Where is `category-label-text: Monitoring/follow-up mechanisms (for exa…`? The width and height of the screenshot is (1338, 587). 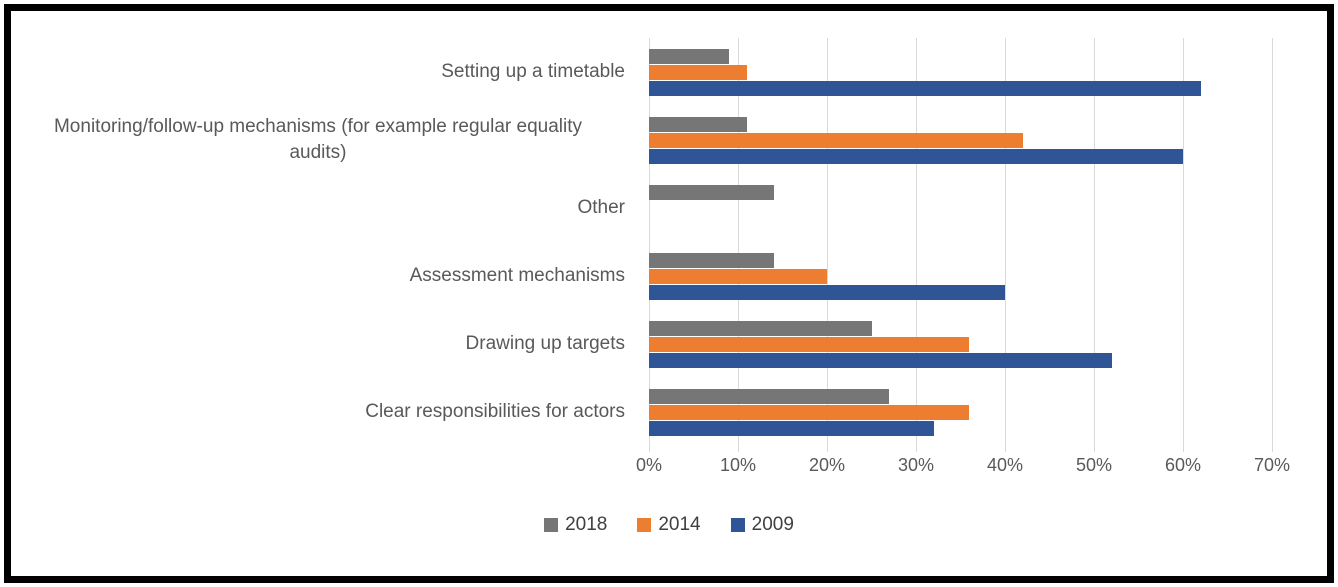
category-label-text: Monitoring/follow-up mechanisms (for exa… is located at coordinates (317, 139).